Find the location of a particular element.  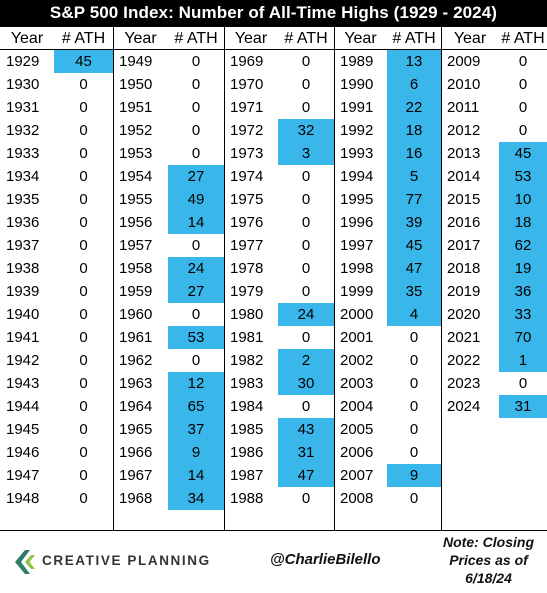

year-cell: 1936 is located at coordinates (23, 222).